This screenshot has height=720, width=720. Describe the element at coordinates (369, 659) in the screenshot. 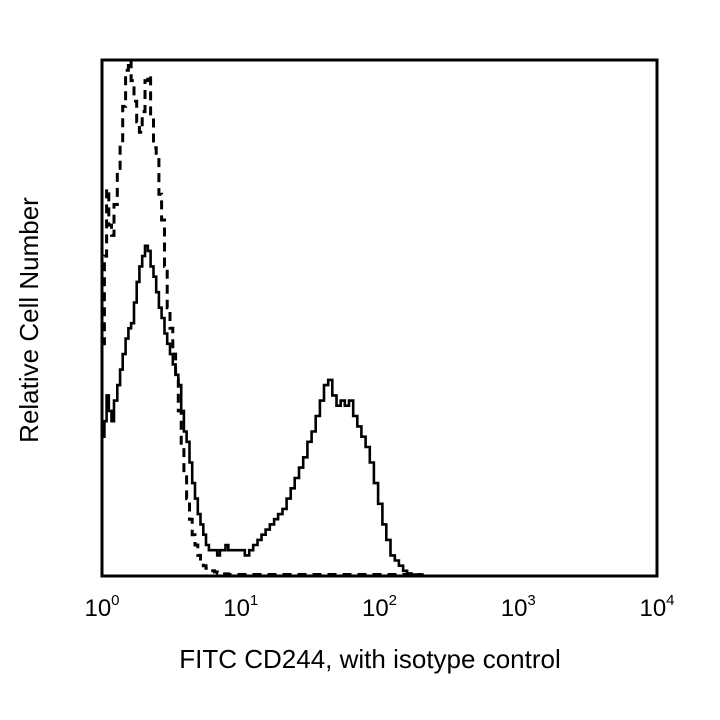

I see `x-axis-title: FITC CD244, with isotype control` at that location.